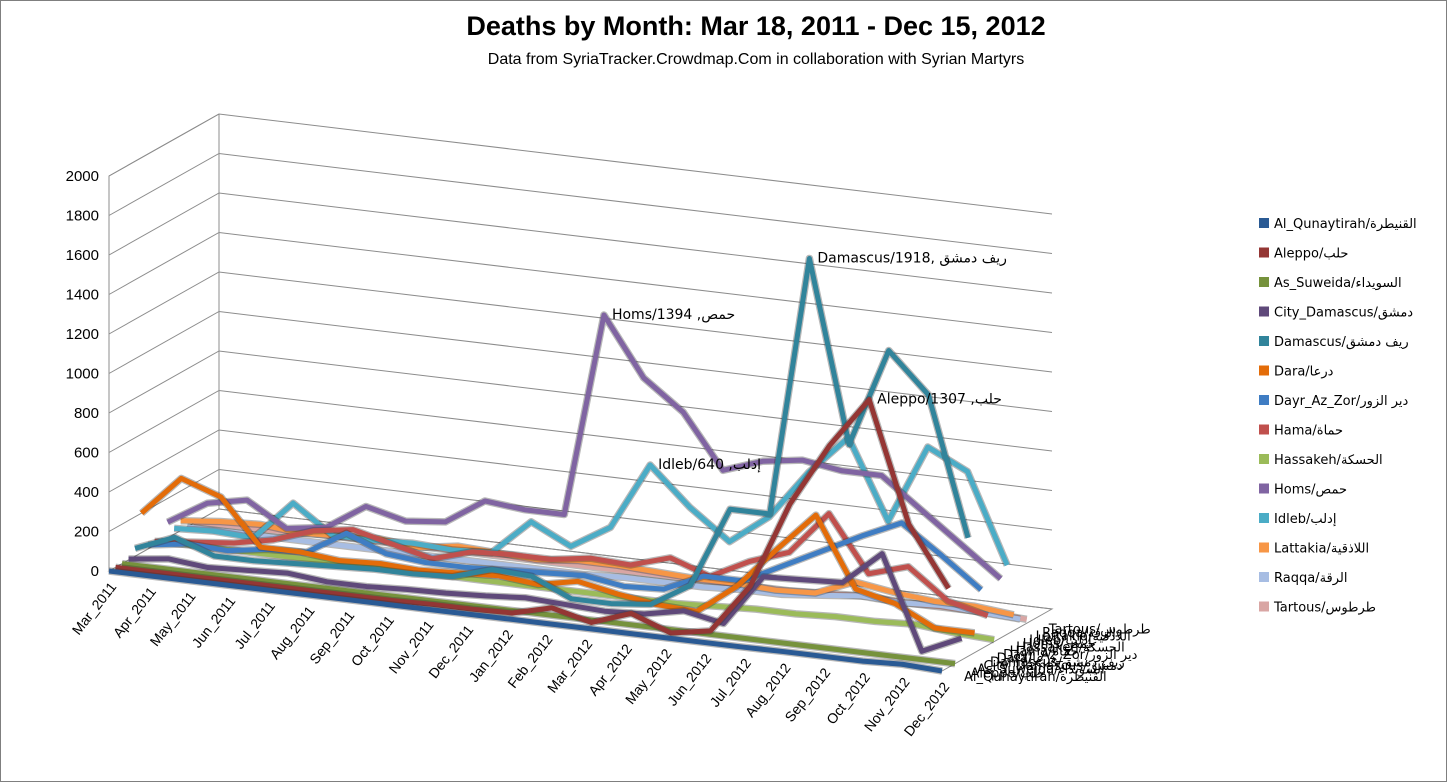 The height and width of the screenshot is (782, 1447). I want to click on depth-tick-label: Al_Qunaytirah/القنيطرة, so click(1035, 677).